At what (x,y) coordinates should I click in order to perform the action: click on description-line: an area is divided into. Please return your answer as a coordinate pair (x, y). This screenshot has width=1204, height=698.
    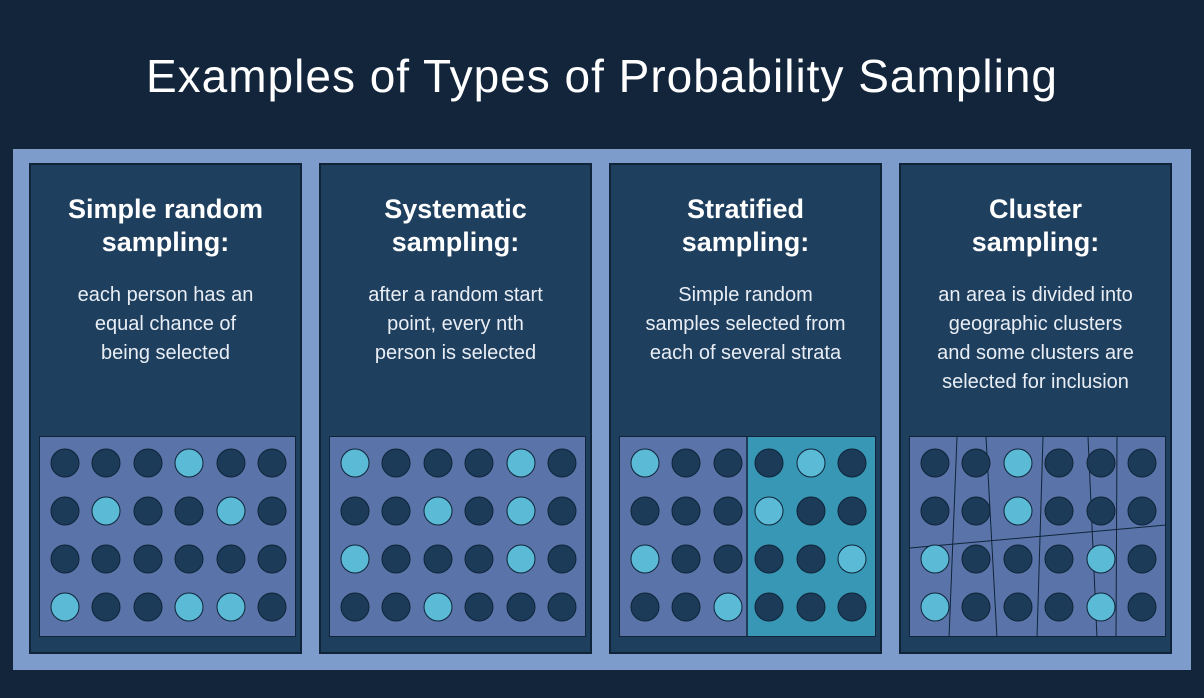
    Looking at the image, I should click on (1035, 295).